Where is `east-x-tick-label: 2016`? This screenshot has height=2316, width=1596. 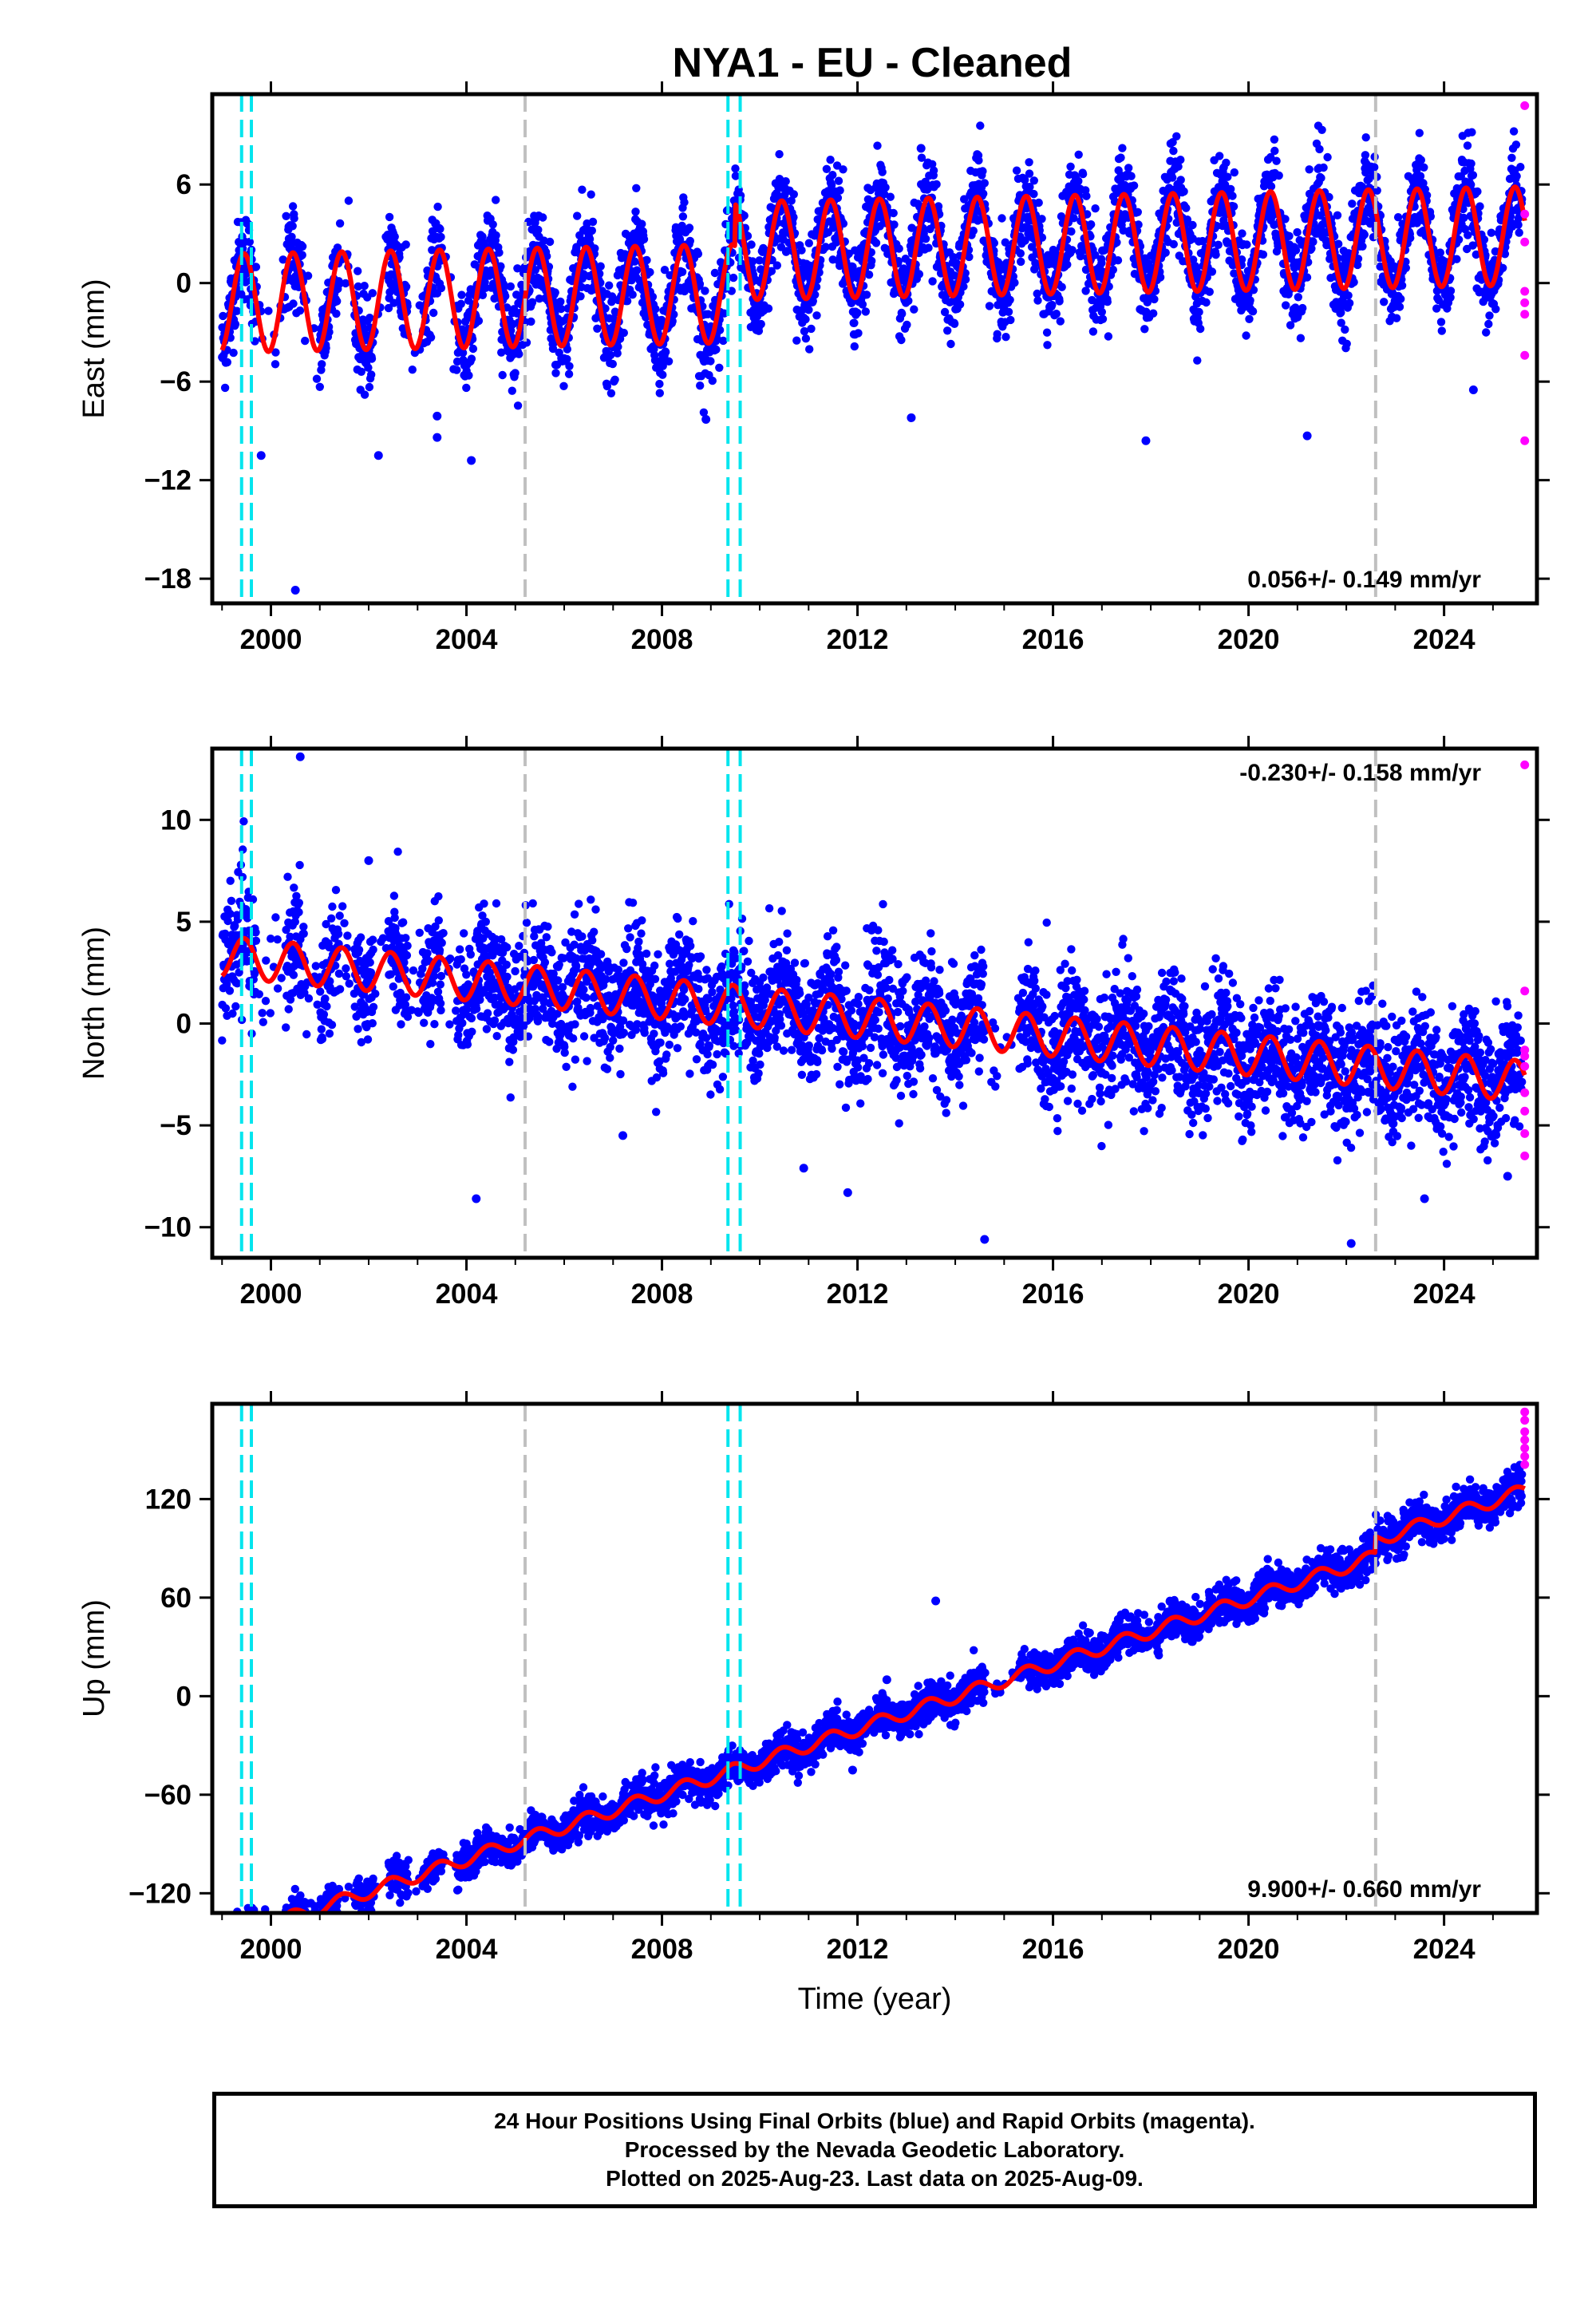 east-x-tick-label: 2016 is located at coordinates (1053, 639).